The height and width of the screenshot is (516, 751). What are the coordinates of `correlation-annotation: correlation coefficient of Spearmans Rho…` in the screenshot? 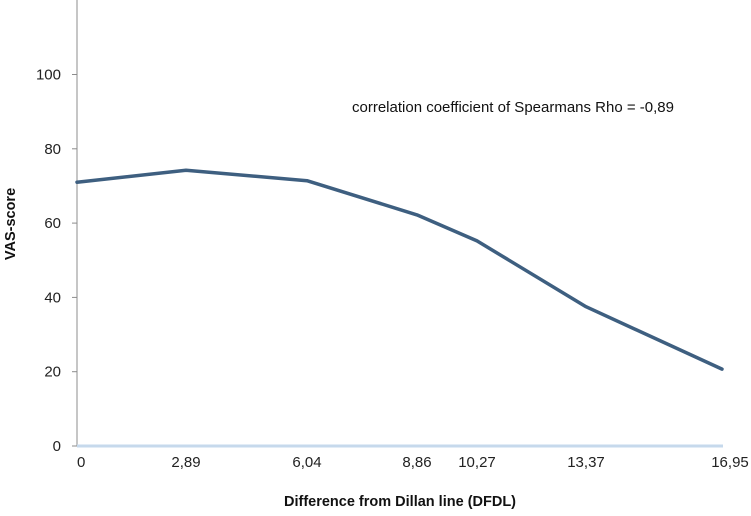 It's located at (513, 107).